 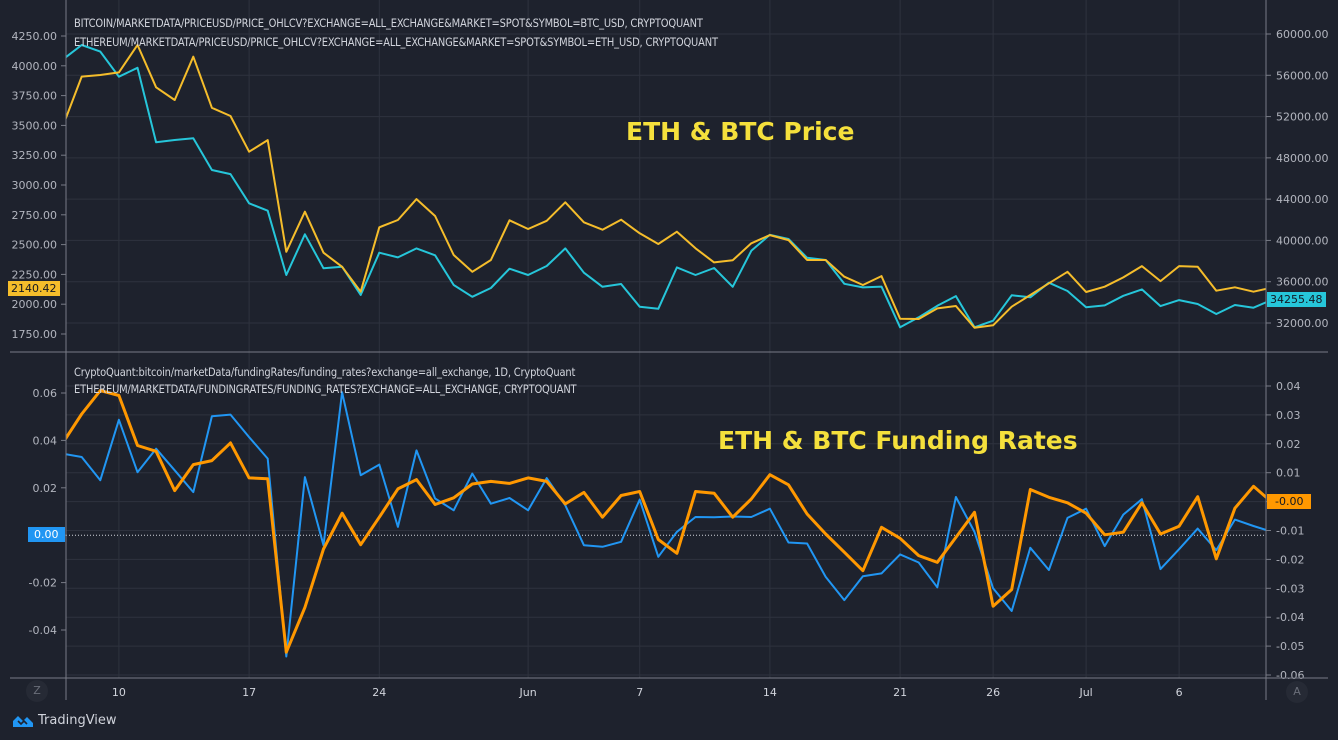 I want to click on right-axis-tick-label: -0.06, so click(x=1290, y=675).